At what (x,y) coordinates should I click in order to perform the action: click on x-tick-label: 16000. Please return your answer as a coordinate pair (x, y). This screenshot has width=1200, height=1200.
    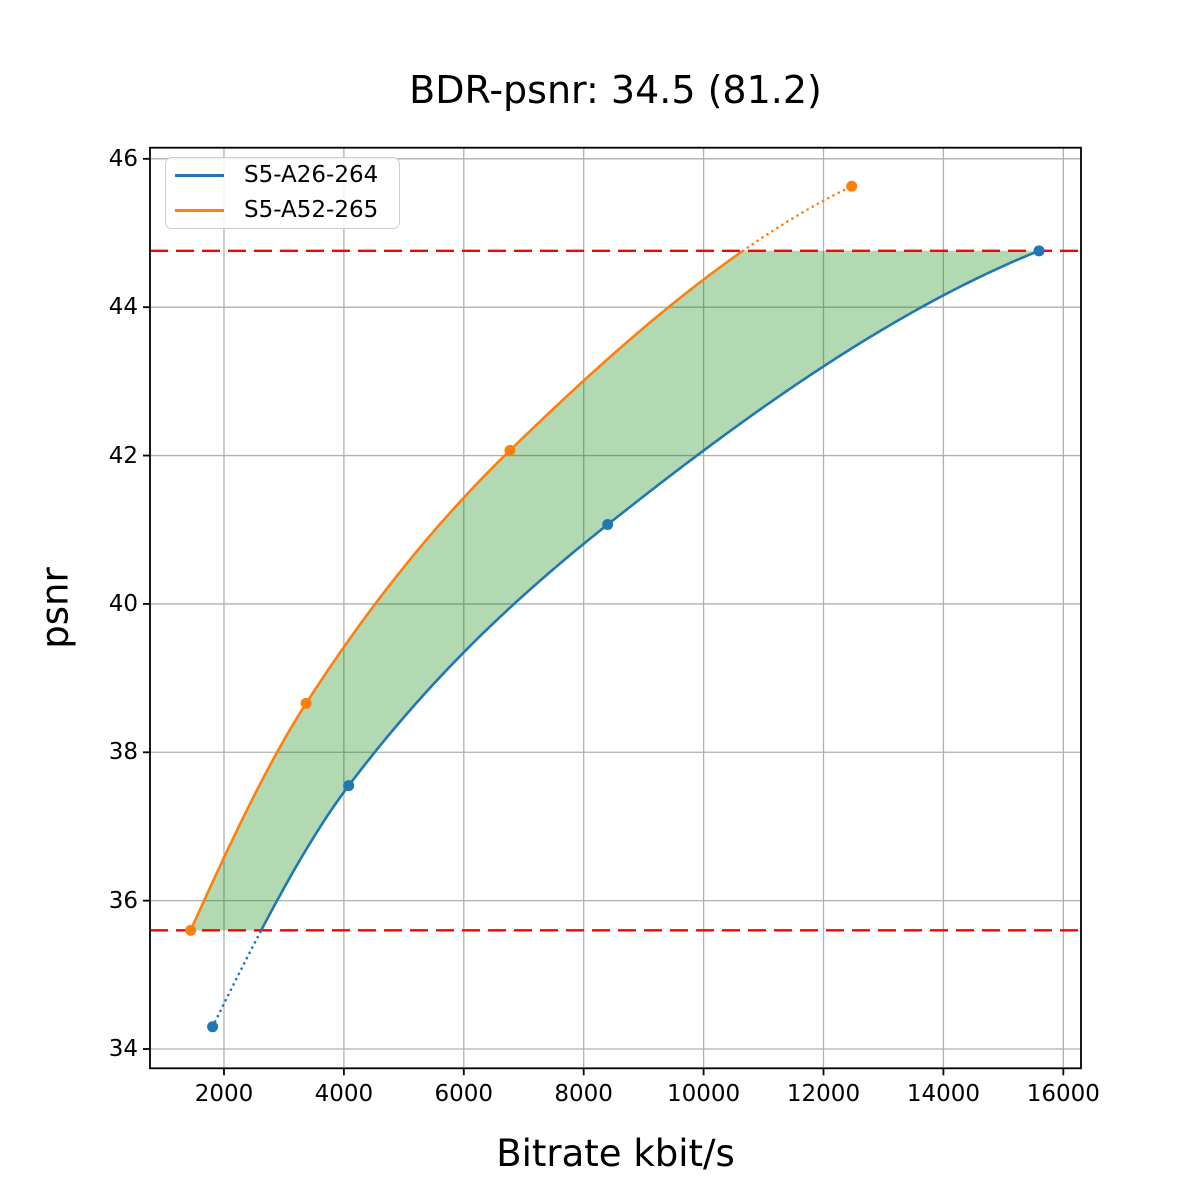
    Looking at the image, I should click on (1063, 1094).